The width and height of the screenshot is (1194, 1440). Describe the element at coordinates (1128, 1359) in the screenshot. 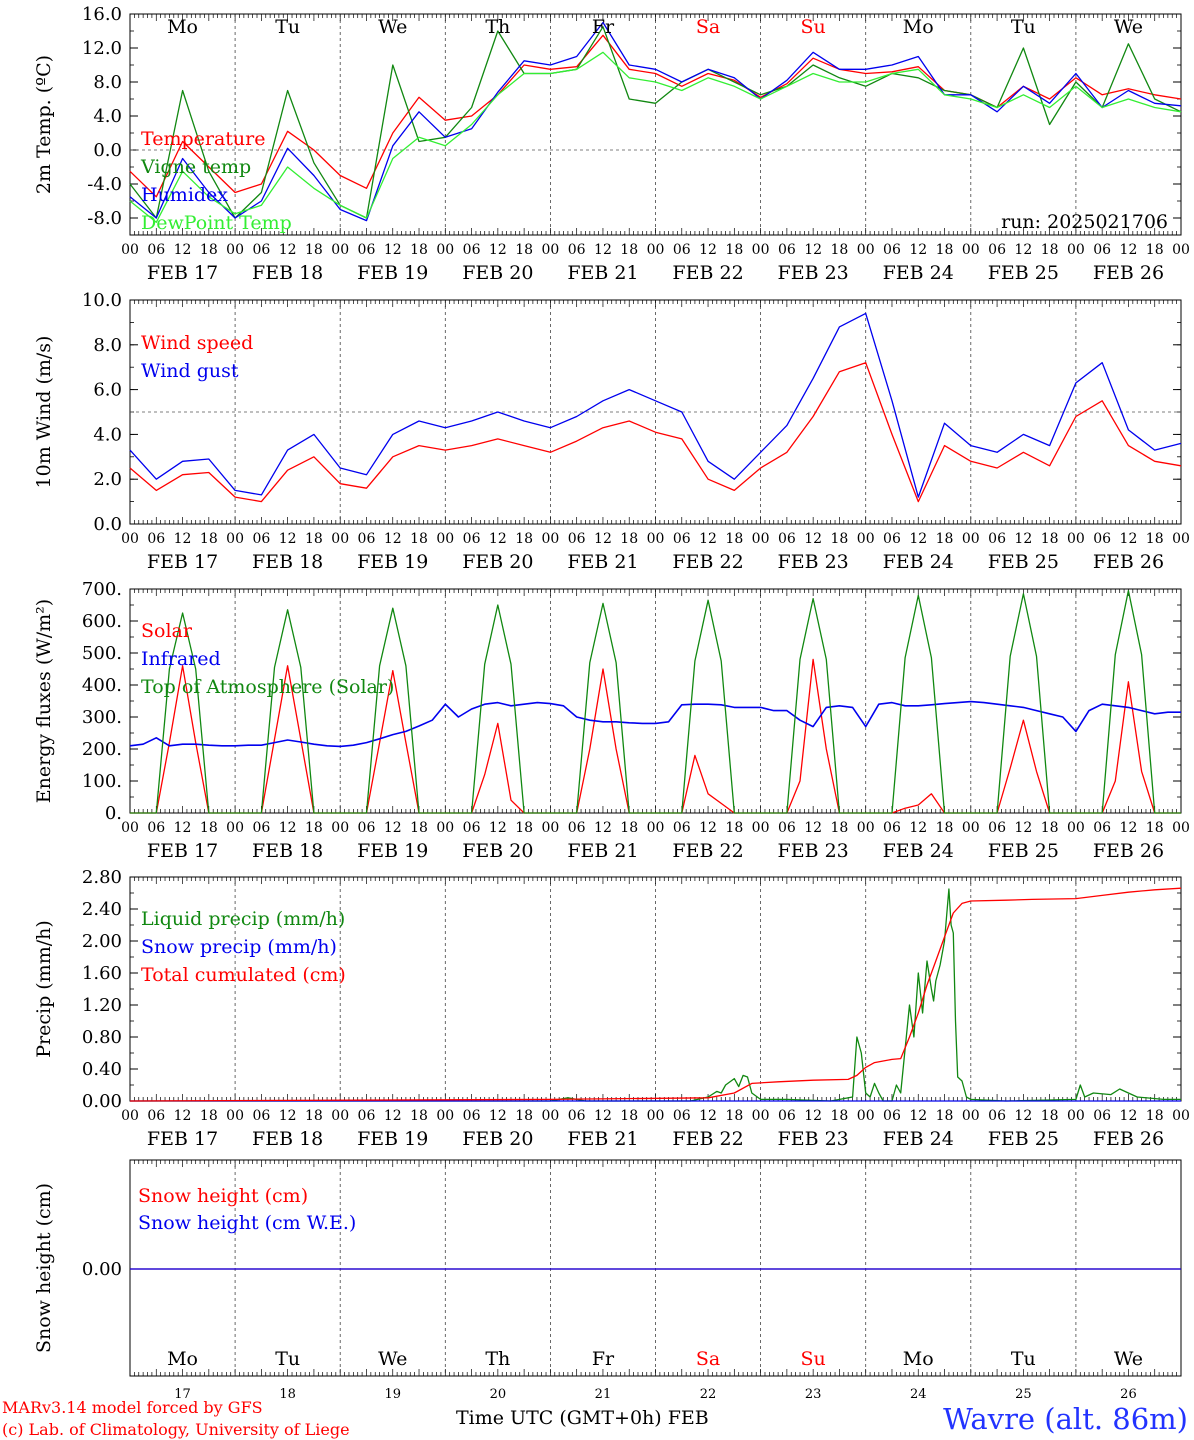

I see `snow-day-name: We` at that location.